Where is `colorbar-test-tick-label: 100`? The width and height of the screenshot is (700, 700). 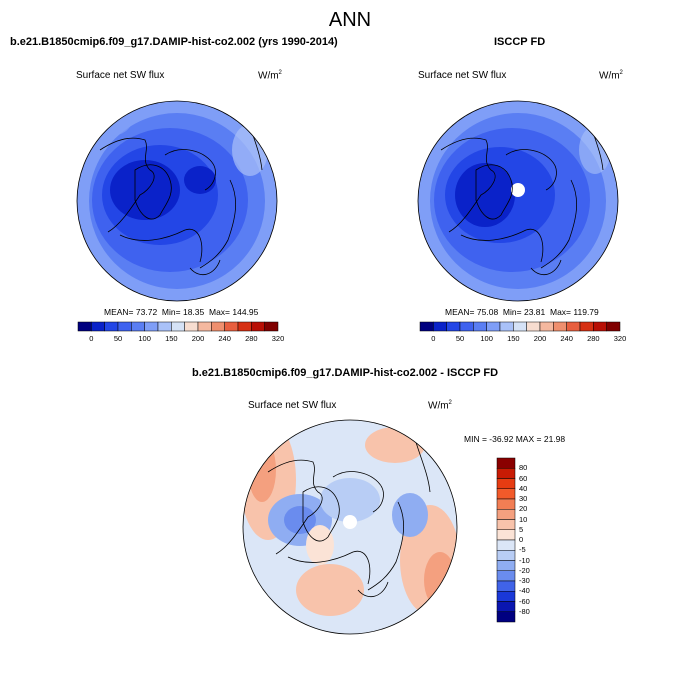
colorbar-test-tick-label: 100 is located at coordinates (144, 338).